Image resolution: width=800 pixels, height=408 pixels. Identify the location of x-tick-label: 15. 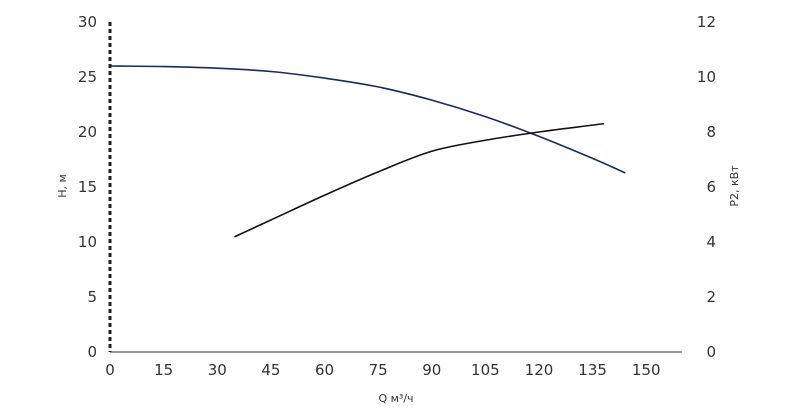
(163, 370).